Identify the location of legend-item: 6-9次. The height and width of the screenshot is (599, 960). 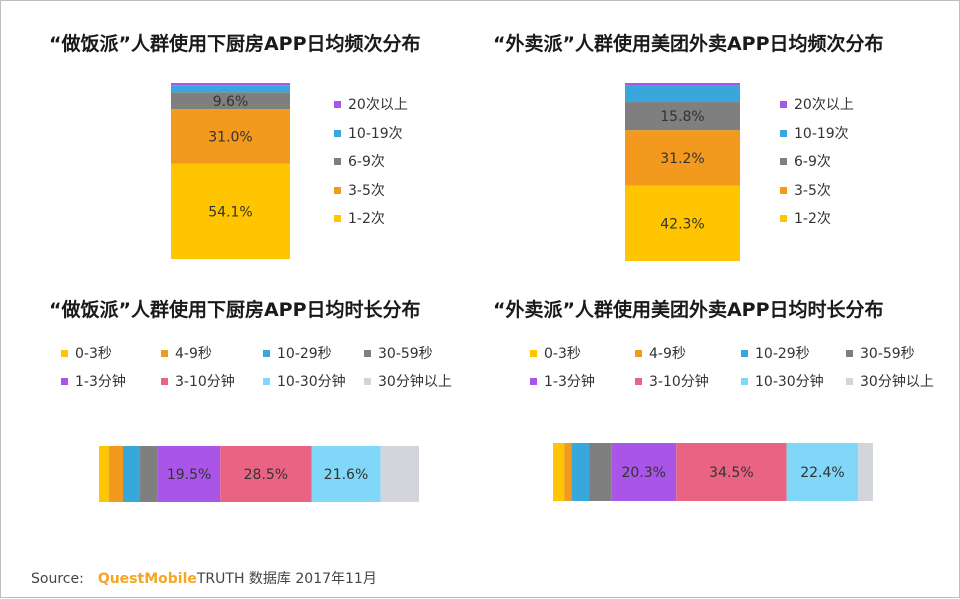
(359, 161).